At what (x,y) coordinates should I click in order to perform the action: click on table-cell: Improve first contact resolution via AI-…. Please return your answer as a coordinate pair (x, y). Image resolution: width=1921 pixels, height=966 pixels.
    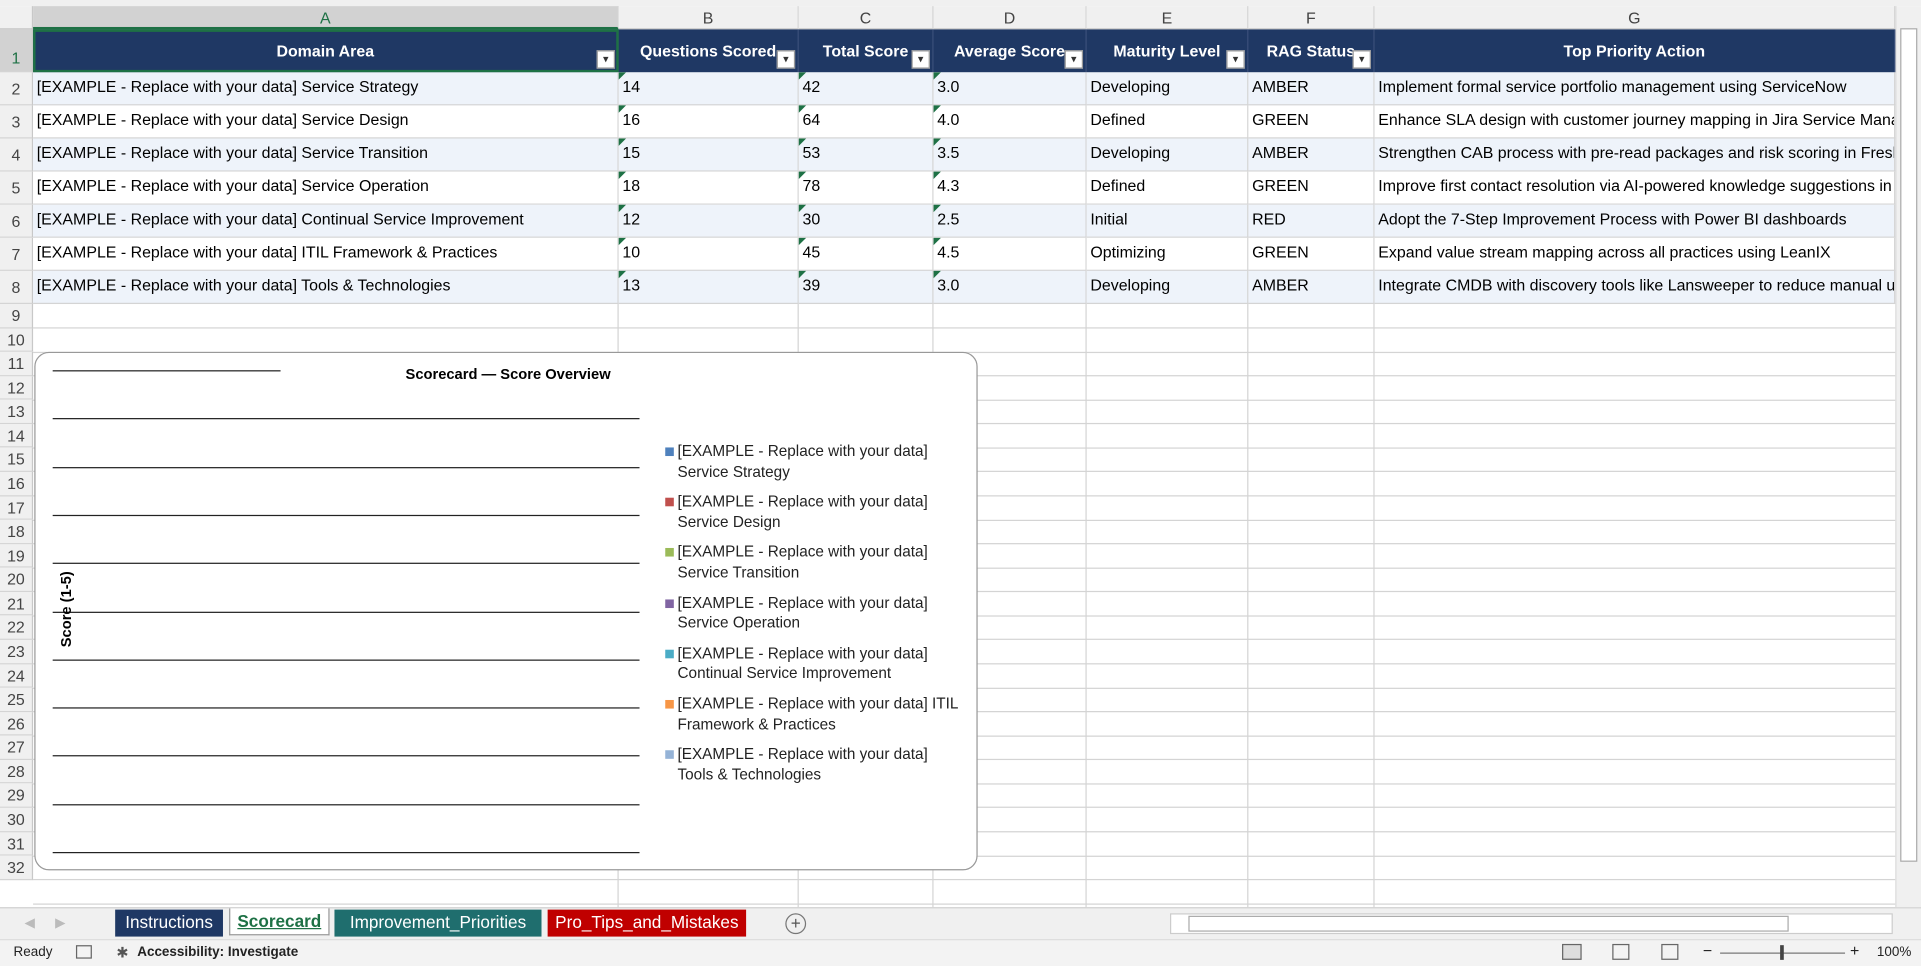
    Looking at the image, I should click on (1635, 188).